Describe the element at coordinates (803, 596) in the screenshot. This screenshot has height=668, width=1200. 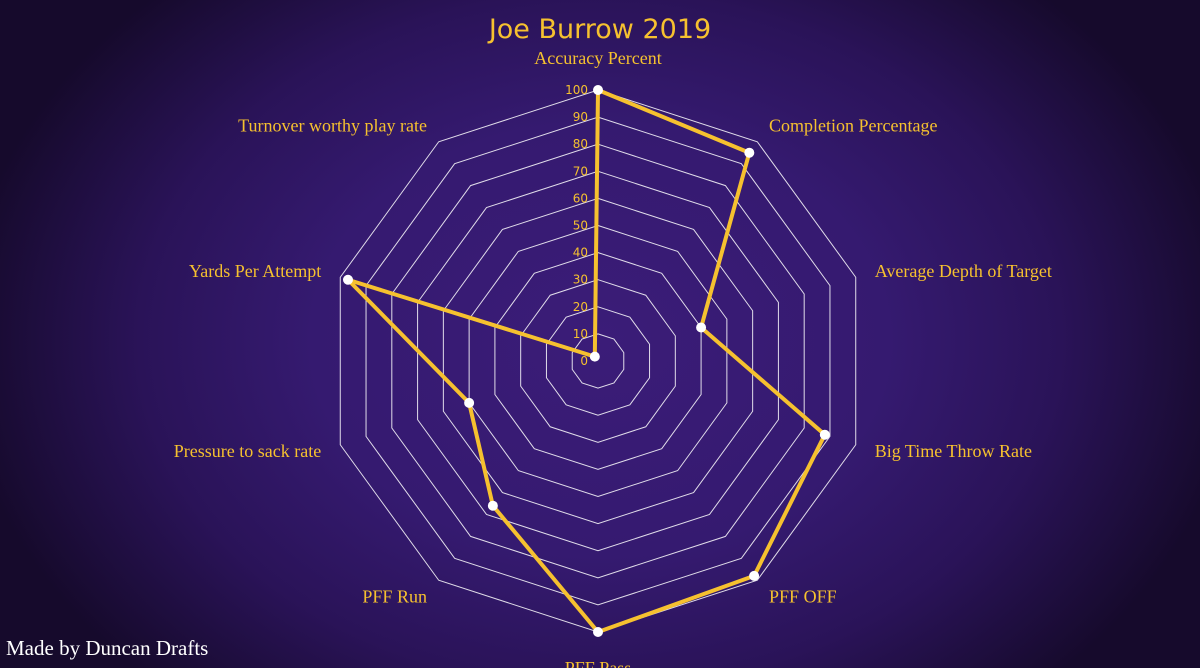
I see `axis-label-pff-off: PFF OFF` at that location.